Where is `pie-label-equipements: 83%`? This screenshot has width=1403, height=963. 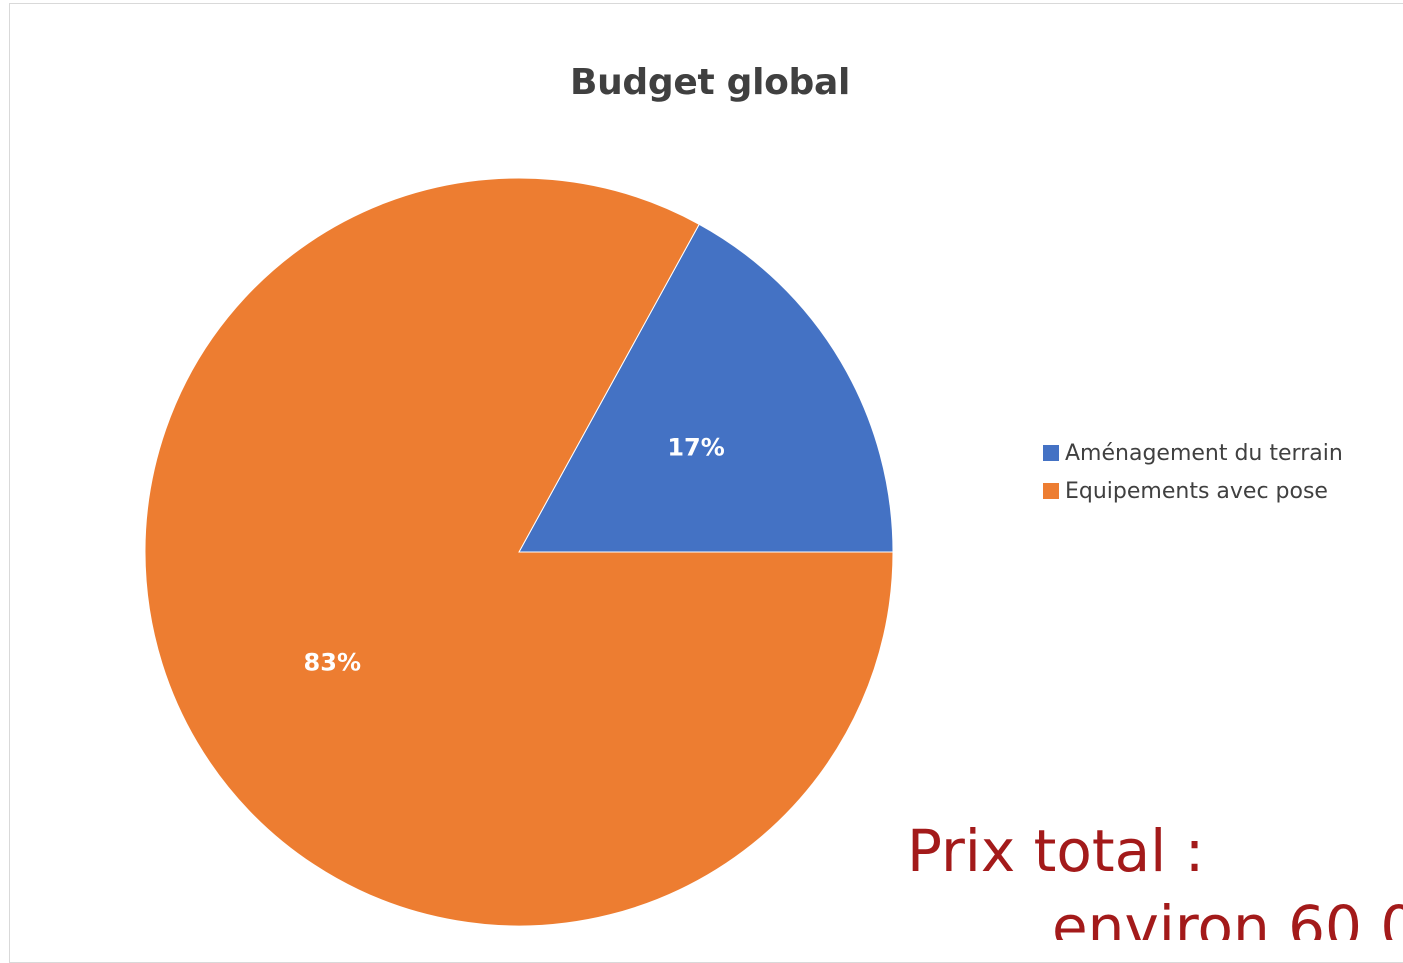 pie-label-equipements: 83% is located at coordinates (332, 662).